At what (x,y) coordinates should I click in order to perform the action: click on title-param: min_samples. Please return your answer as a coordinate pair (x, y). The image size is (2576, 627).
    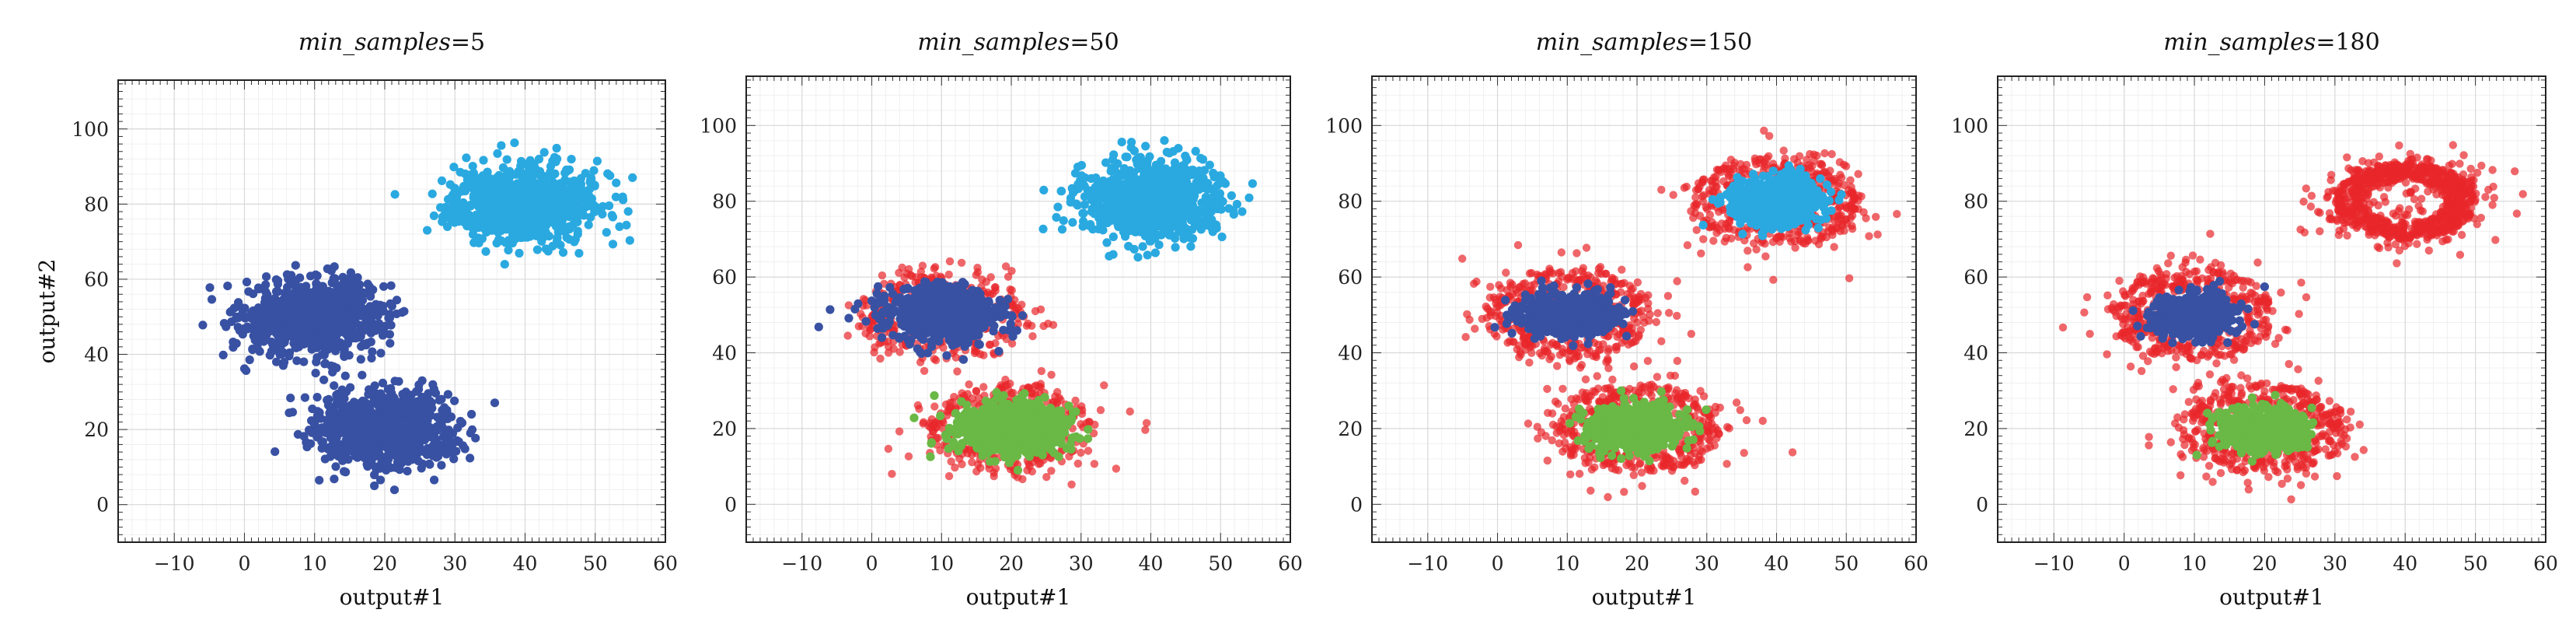
    Looking at the image, I should click on (375, 42).